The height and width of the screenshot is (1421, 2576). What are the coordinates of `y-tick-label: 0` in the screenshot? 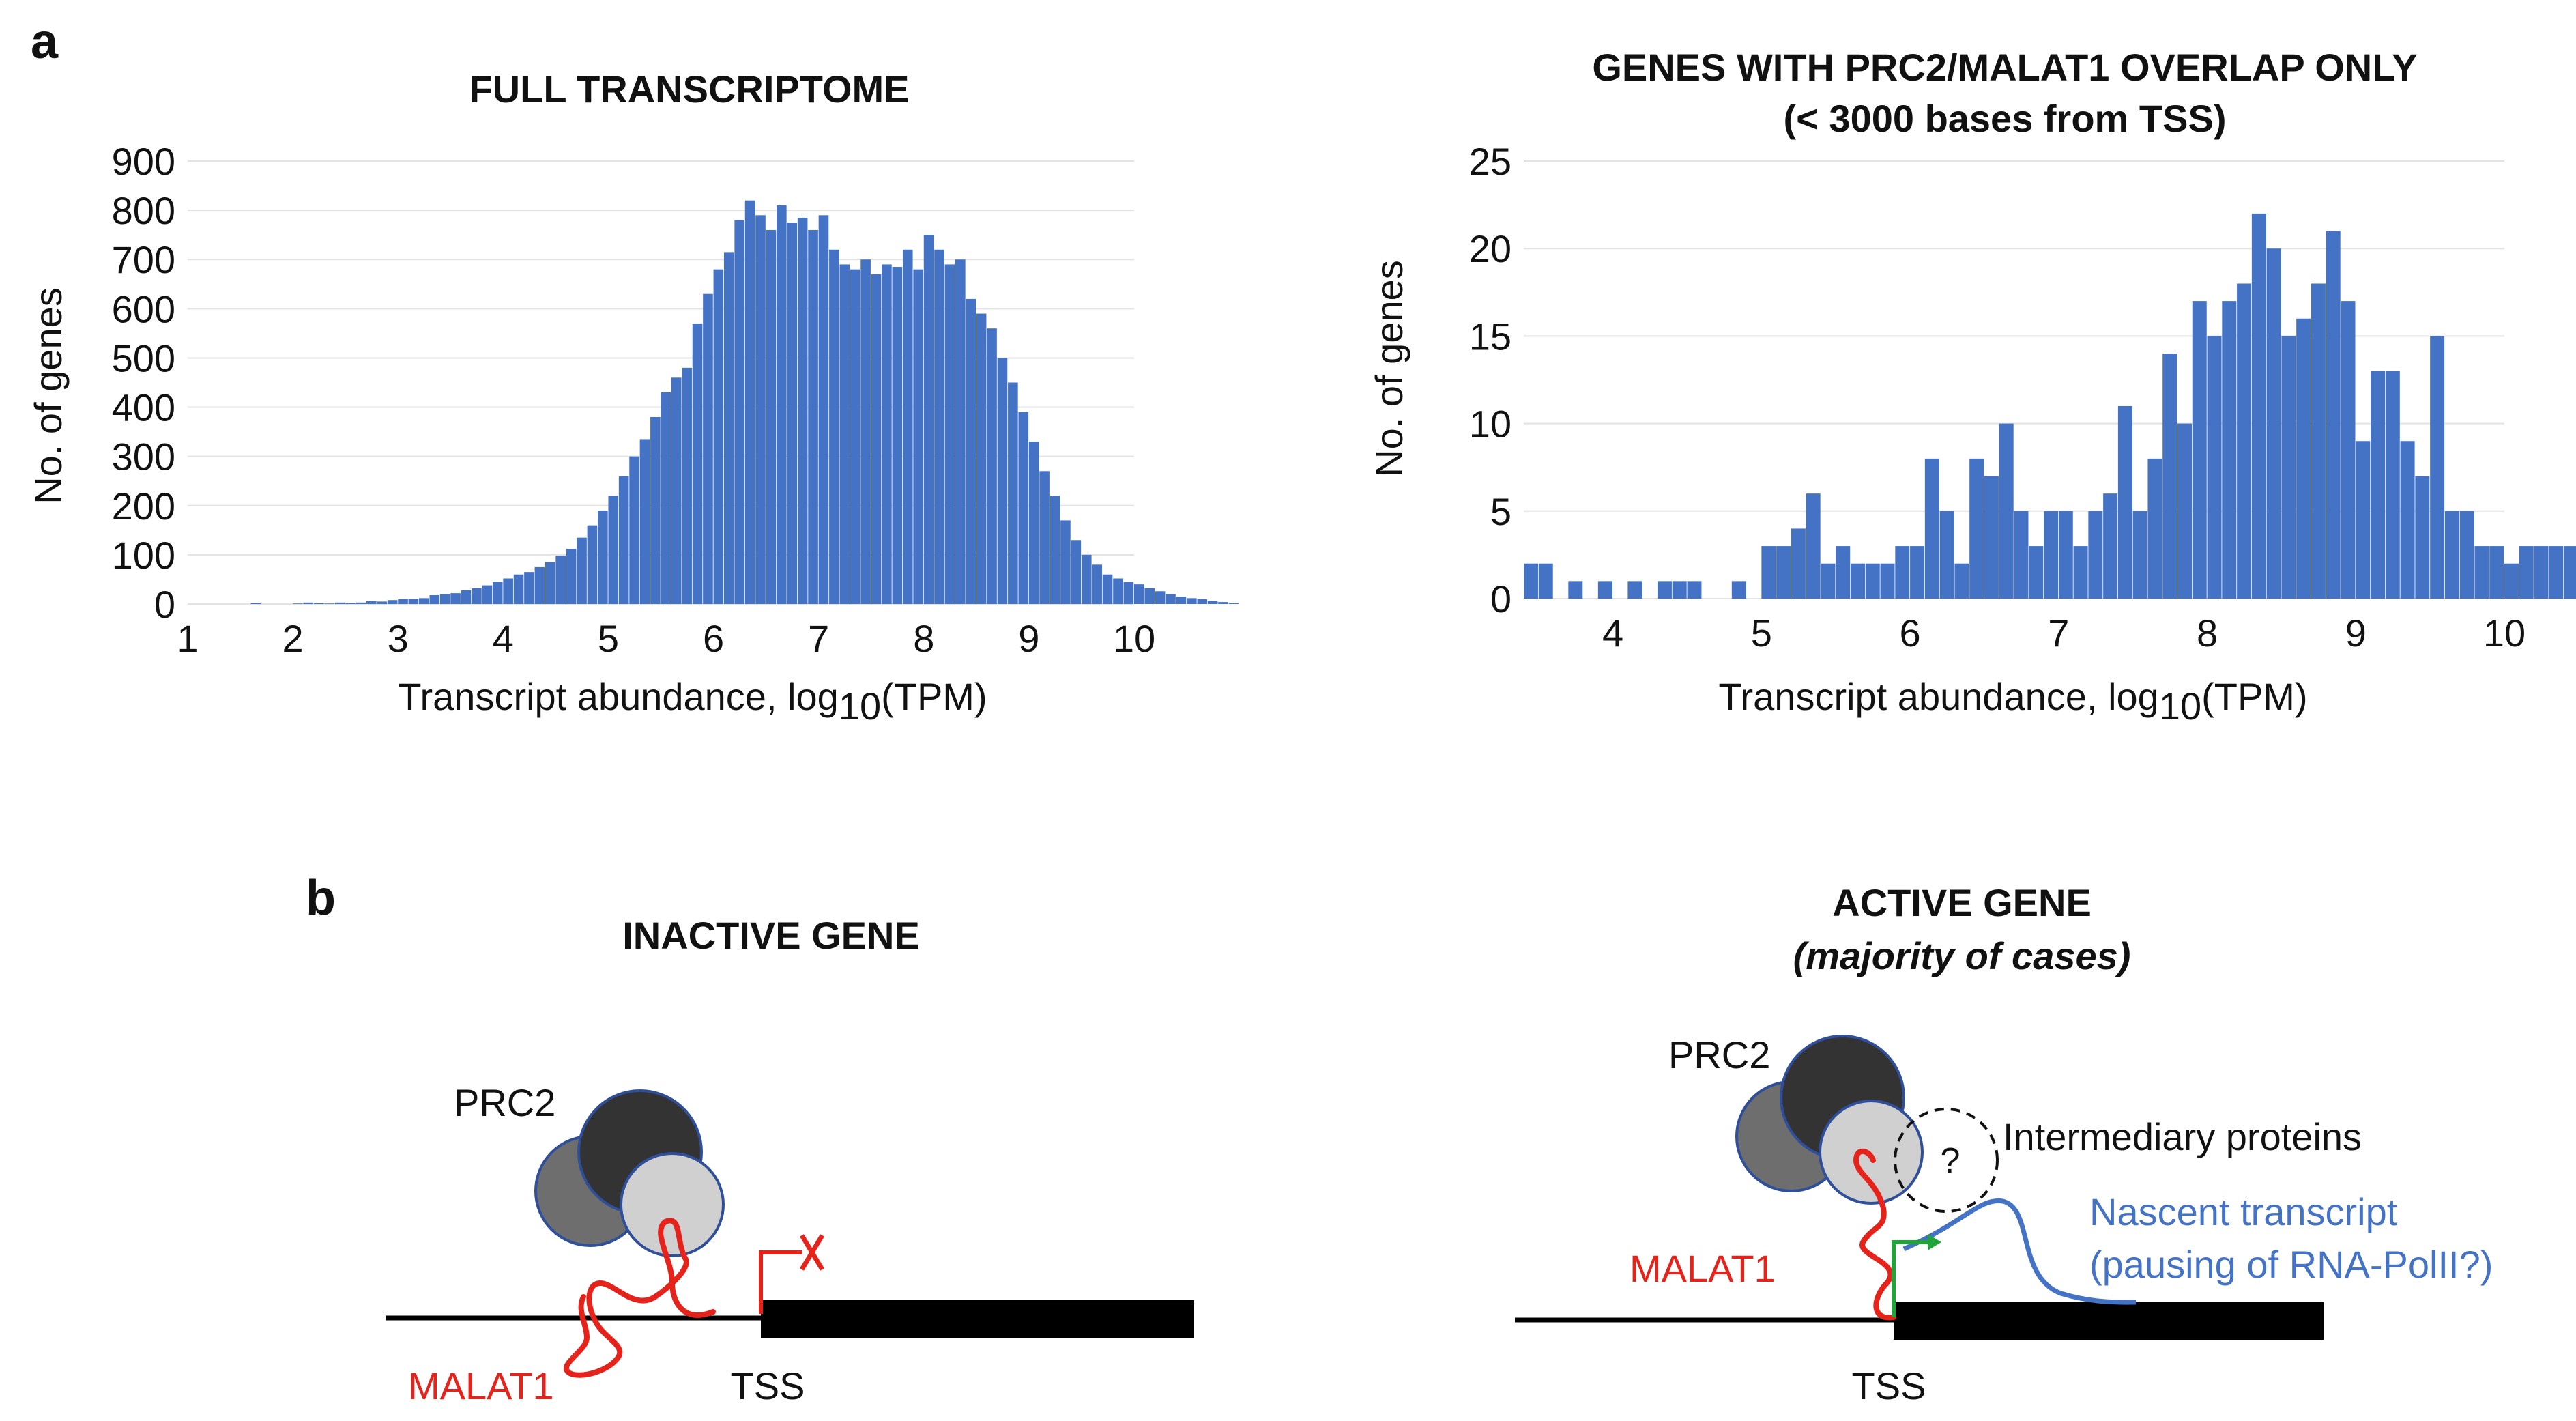 It's located at (1500, 598).